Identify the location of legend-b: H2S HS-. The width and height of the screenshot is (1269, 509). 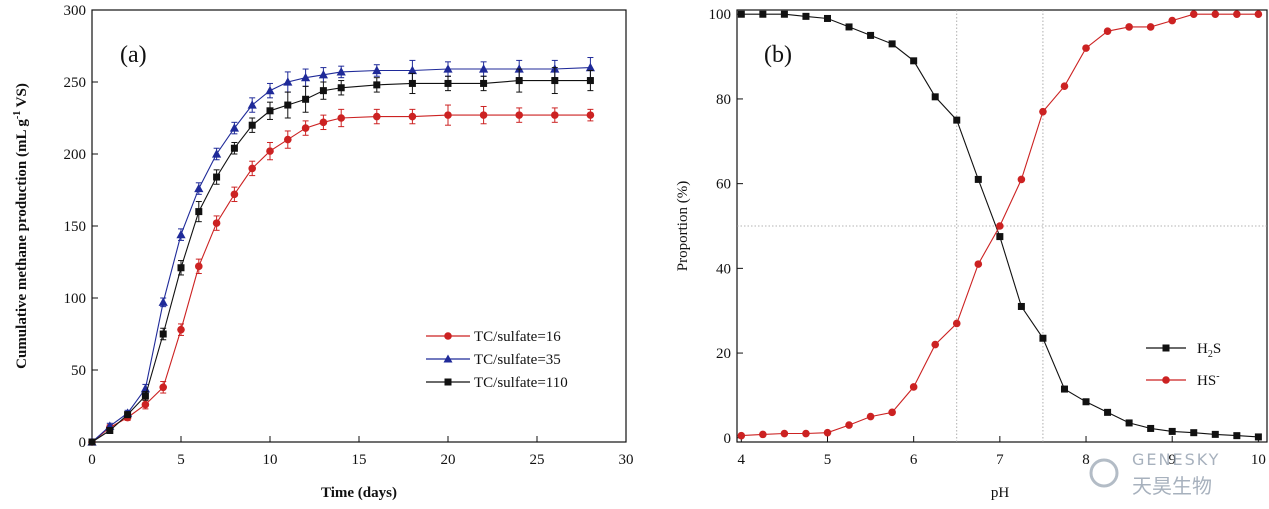
(1183, 365).